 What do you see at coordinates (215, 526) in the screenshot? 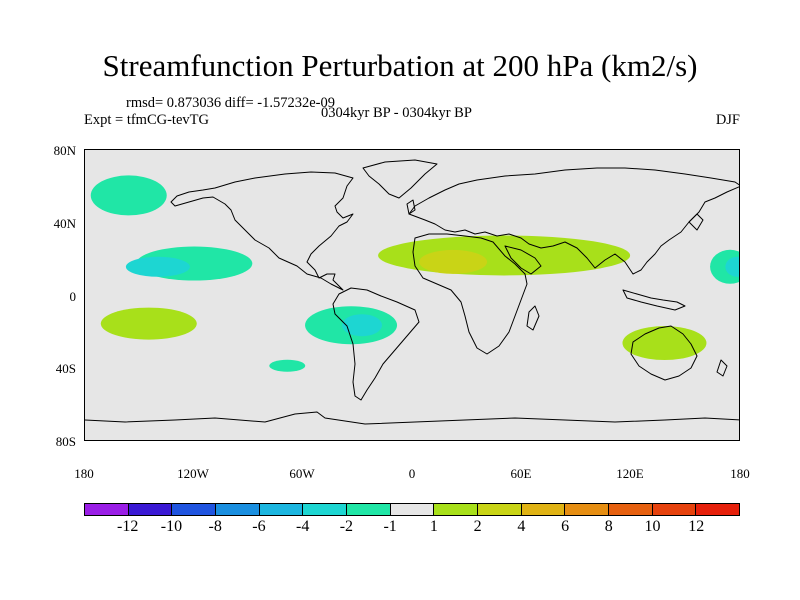
I see `legend-label: -8` at bounding box center [215, 526].